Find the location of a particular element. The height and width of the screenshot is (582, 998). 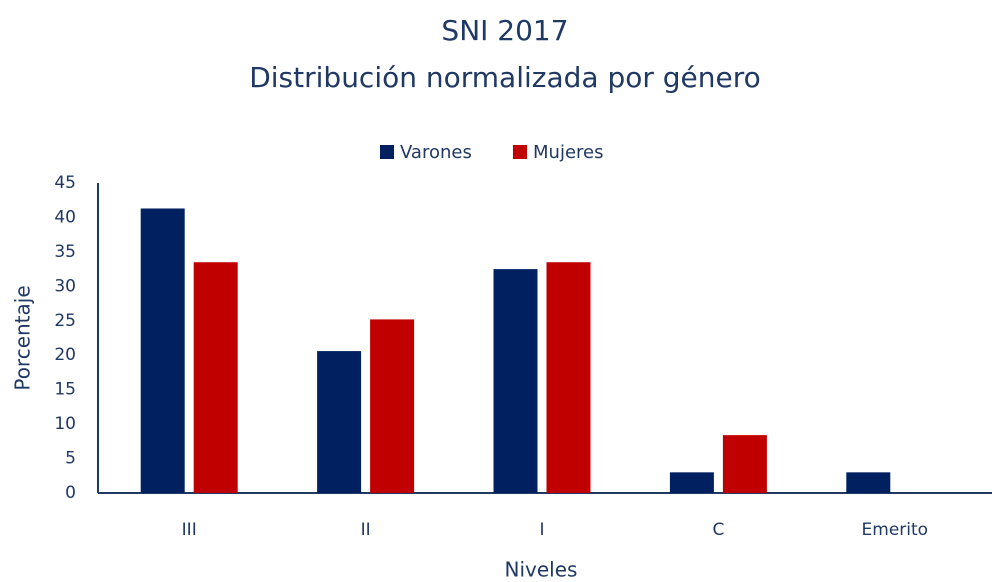

y-tick-label: 0 is located at coordinates (70, 493).